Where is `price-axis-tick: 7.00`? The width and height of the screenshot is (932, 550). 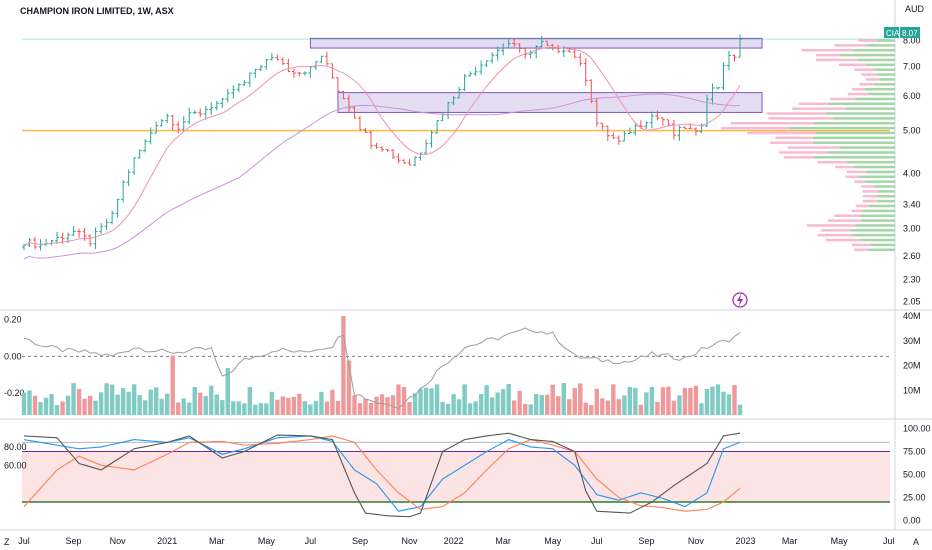 price-axis-tick: 7.00 is located at coordinates (912, 66).